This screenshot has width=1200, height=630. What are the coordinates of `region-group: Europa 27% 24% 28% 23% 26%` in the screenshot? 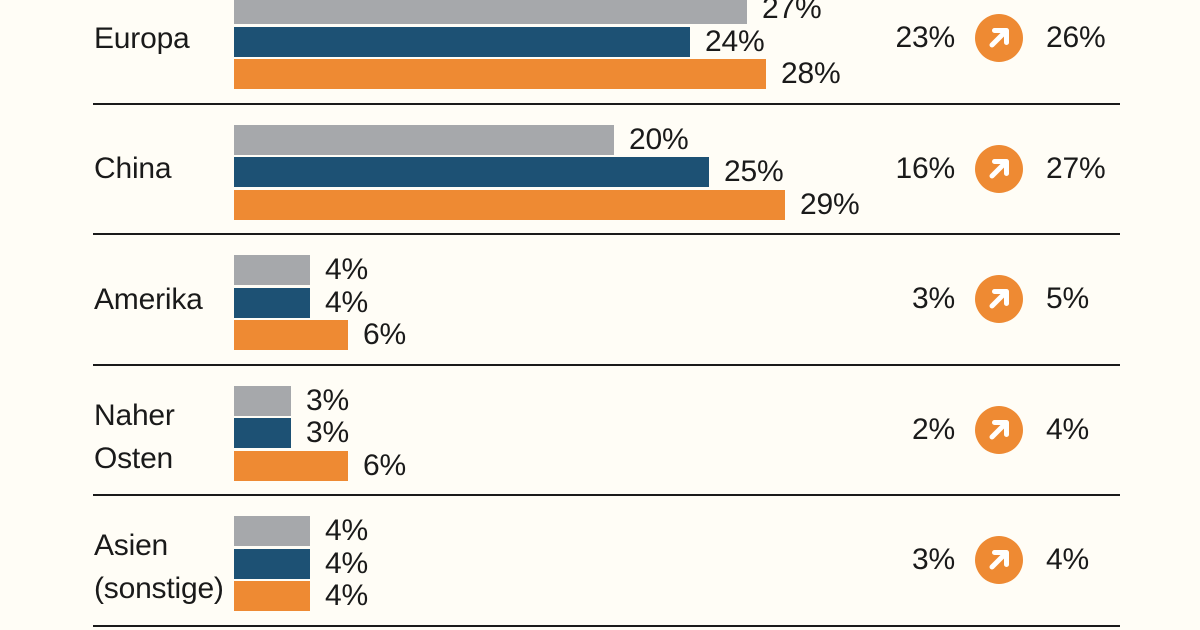 It's located at (606, 52).